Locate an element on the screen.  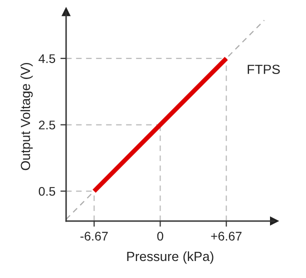
x-axis-title: Pressure (kPa) is located at coordinates (170, 257).